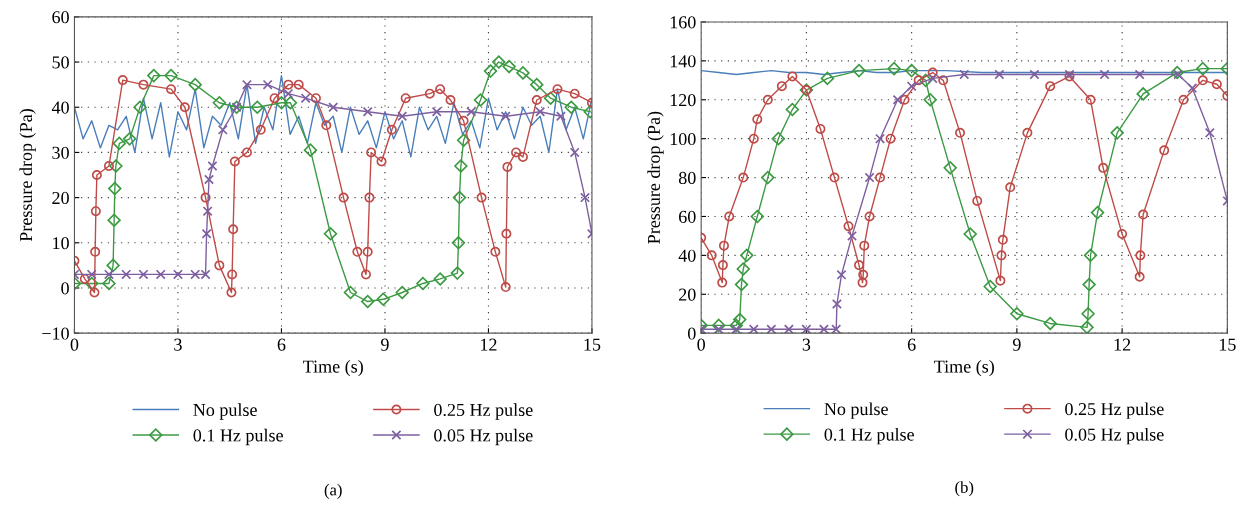  Describe the element at coordinates (687, 294) in the screenshot. I see `y-tick-label: 20` at that location.